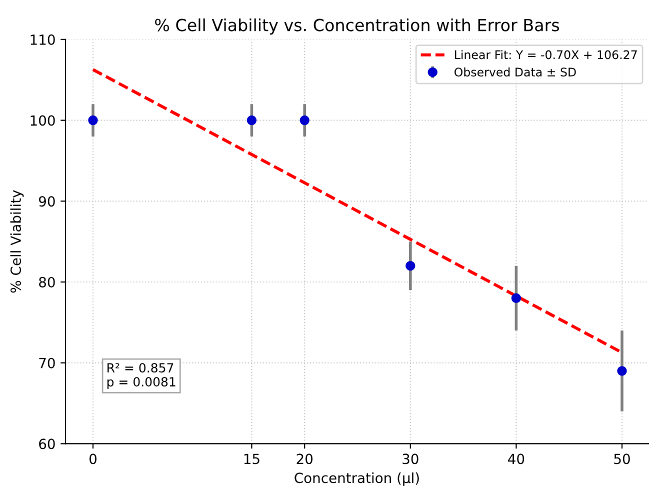 The image size is (655, 493). Describe the element at coordinates (252, 459) in the screenshot. I see `x-tick-label: 15` at that location.